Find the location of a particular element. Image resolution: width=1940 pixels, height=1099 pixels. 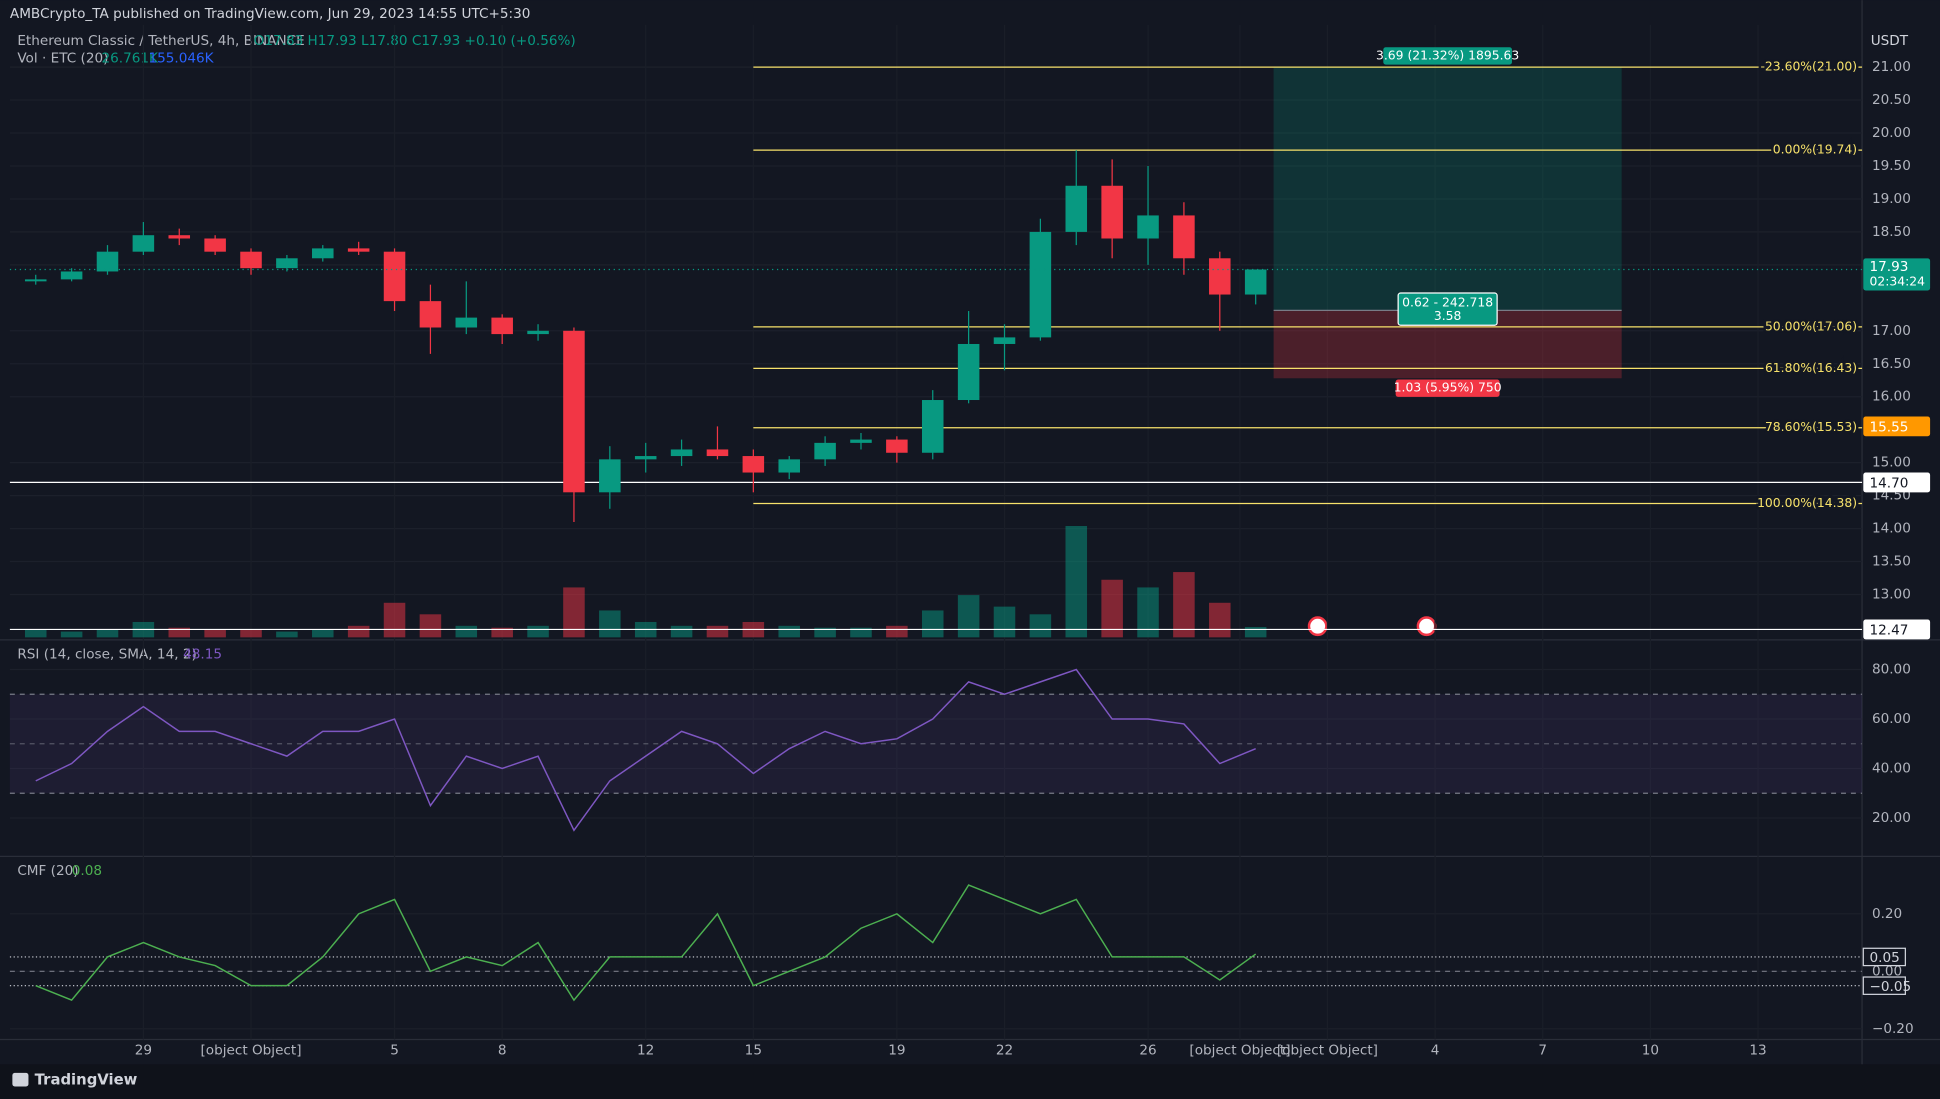

fib-label: 50.00%(17.06) is located at coordinates (1811, 326).